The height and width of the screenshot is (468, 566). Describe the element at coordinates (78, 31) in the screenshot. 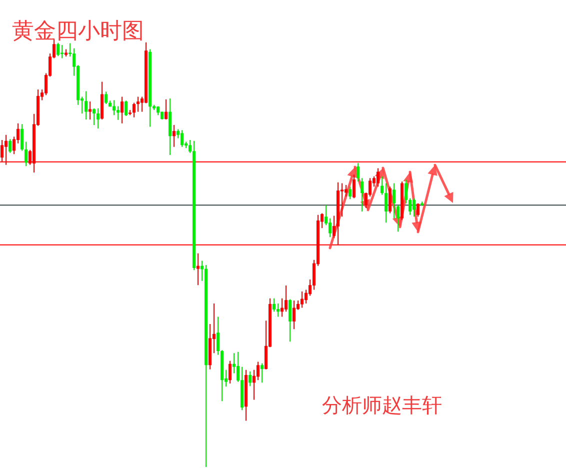

I see `title: 黄金四小时图` at that location.